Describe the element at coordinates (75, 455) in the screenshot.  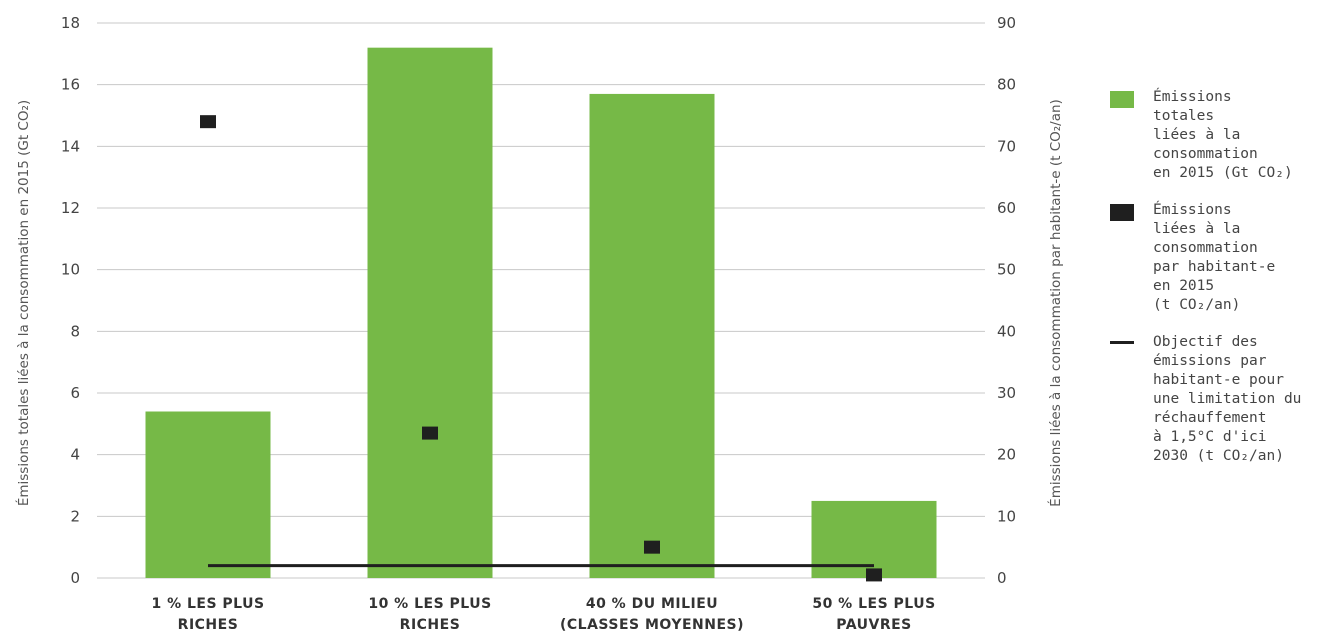
I see `left-tick-label: 4` at that location.